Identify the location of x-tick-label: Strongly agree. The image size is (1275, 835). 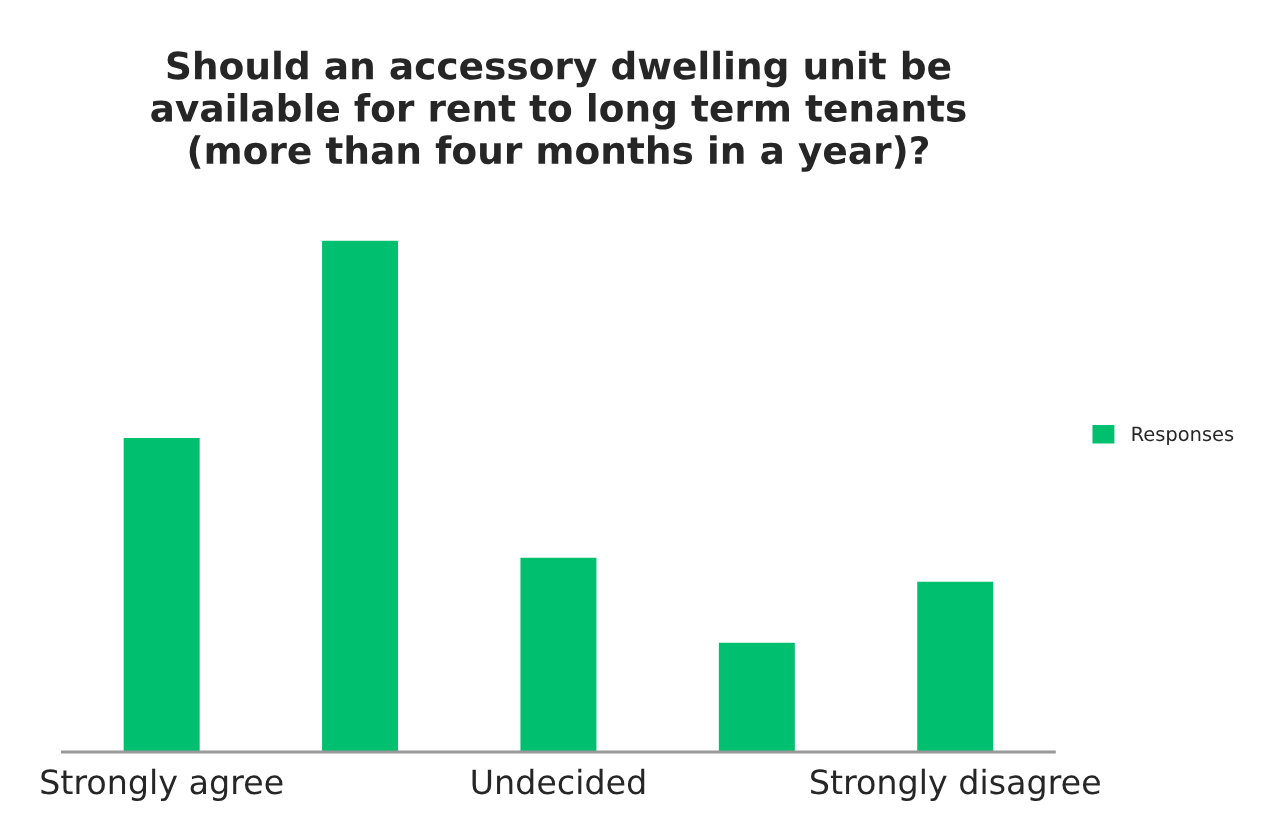
(162, 784).